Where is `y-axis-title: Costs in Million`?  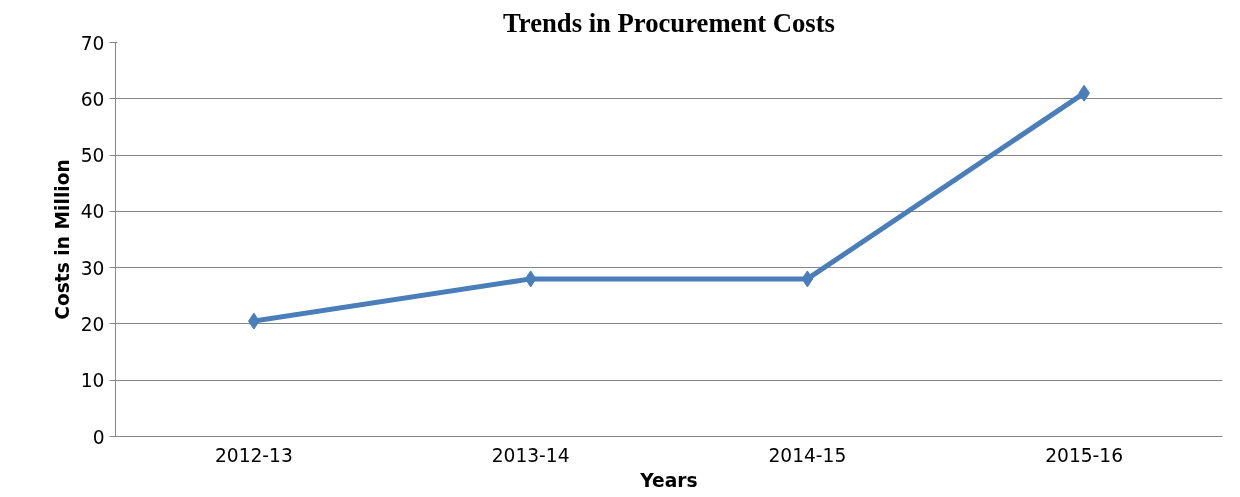 y-axis-title: Costs in Million is located at coordinates (62, 239).